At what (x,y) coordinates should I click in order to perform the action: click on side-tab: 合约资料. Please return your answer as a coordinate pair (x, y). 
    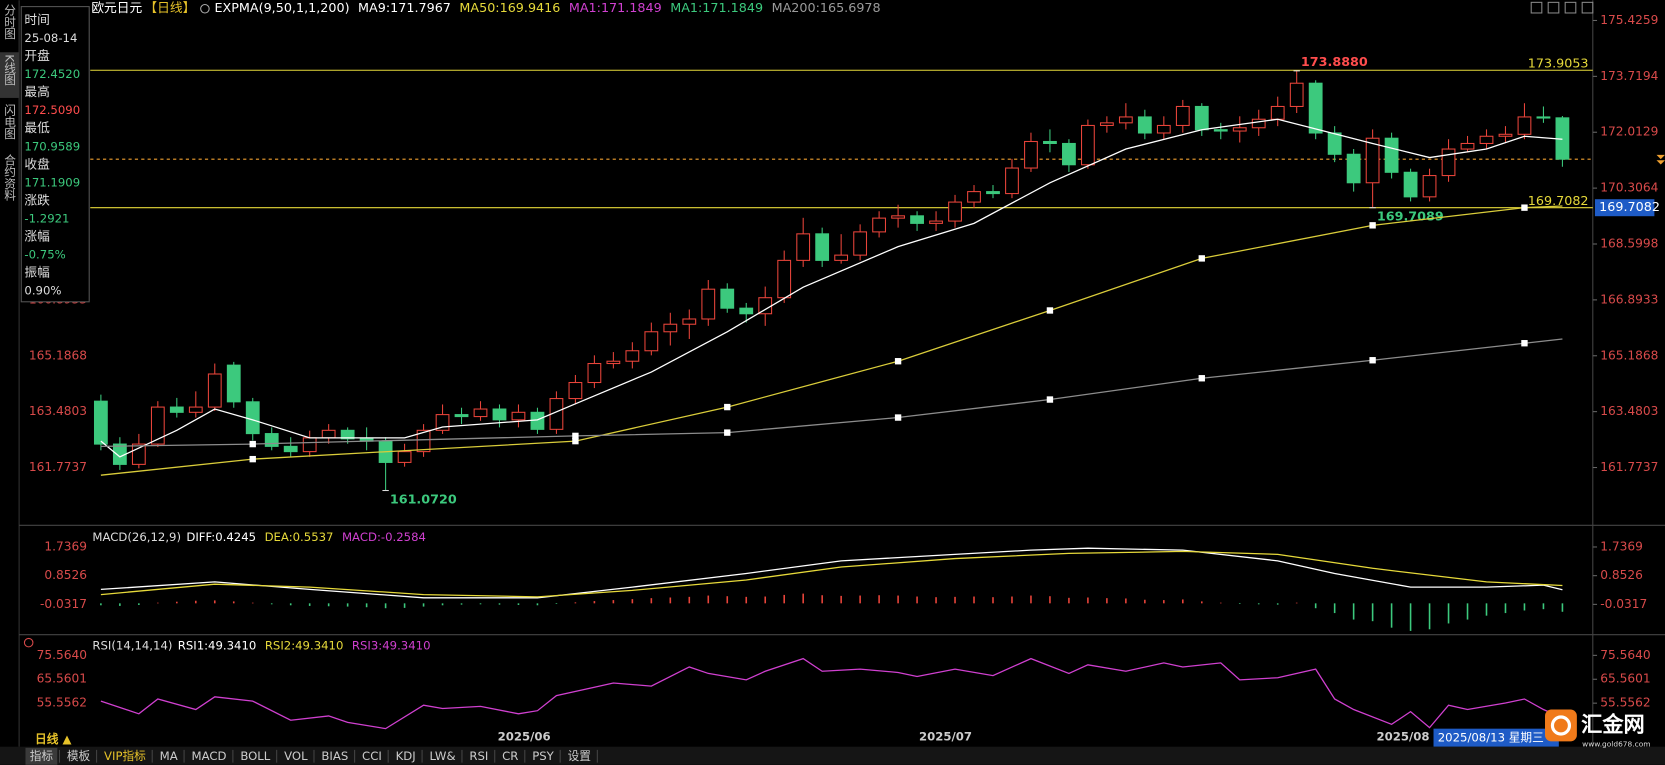
    Looking at the image, I should click on (10, 177).